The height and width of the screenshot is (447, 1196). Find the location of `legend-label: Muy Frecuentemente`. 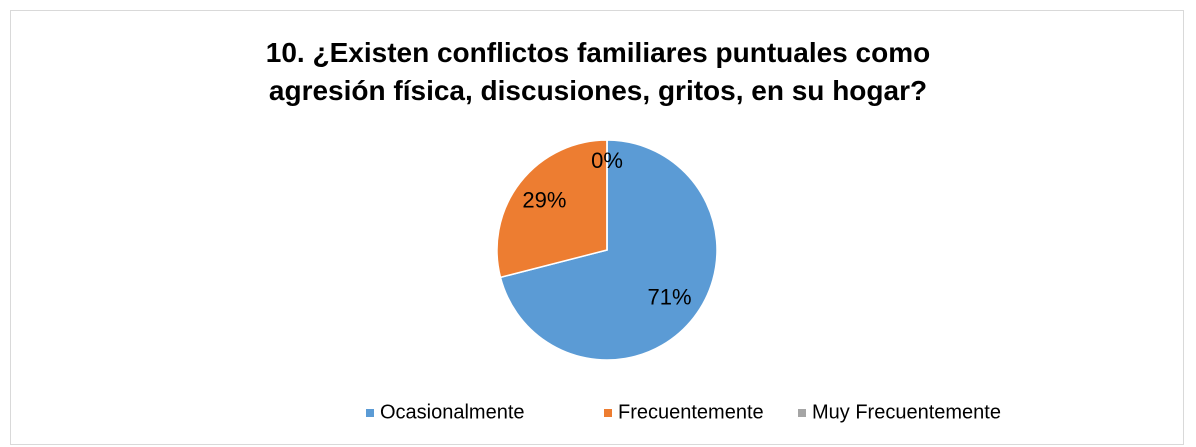

legend-label: Muy Frecuentemente is located at coordinates (906, 412).